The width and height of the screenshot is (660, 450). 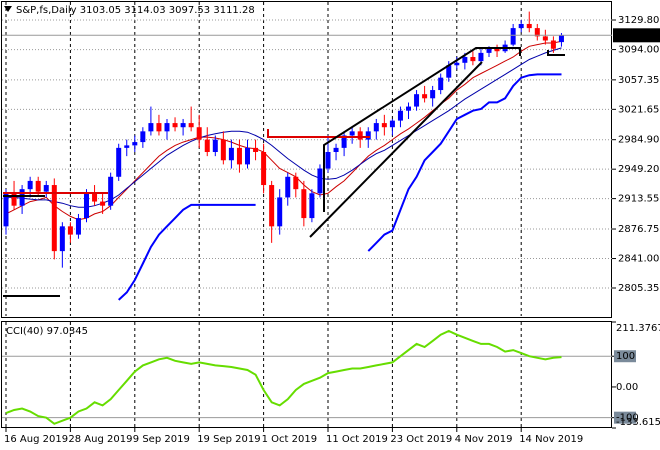 What do you see at coordinates (638, 109) in the screenshot?
I see `y-tick-label: 3021.65` at bounding box center [638, 109].